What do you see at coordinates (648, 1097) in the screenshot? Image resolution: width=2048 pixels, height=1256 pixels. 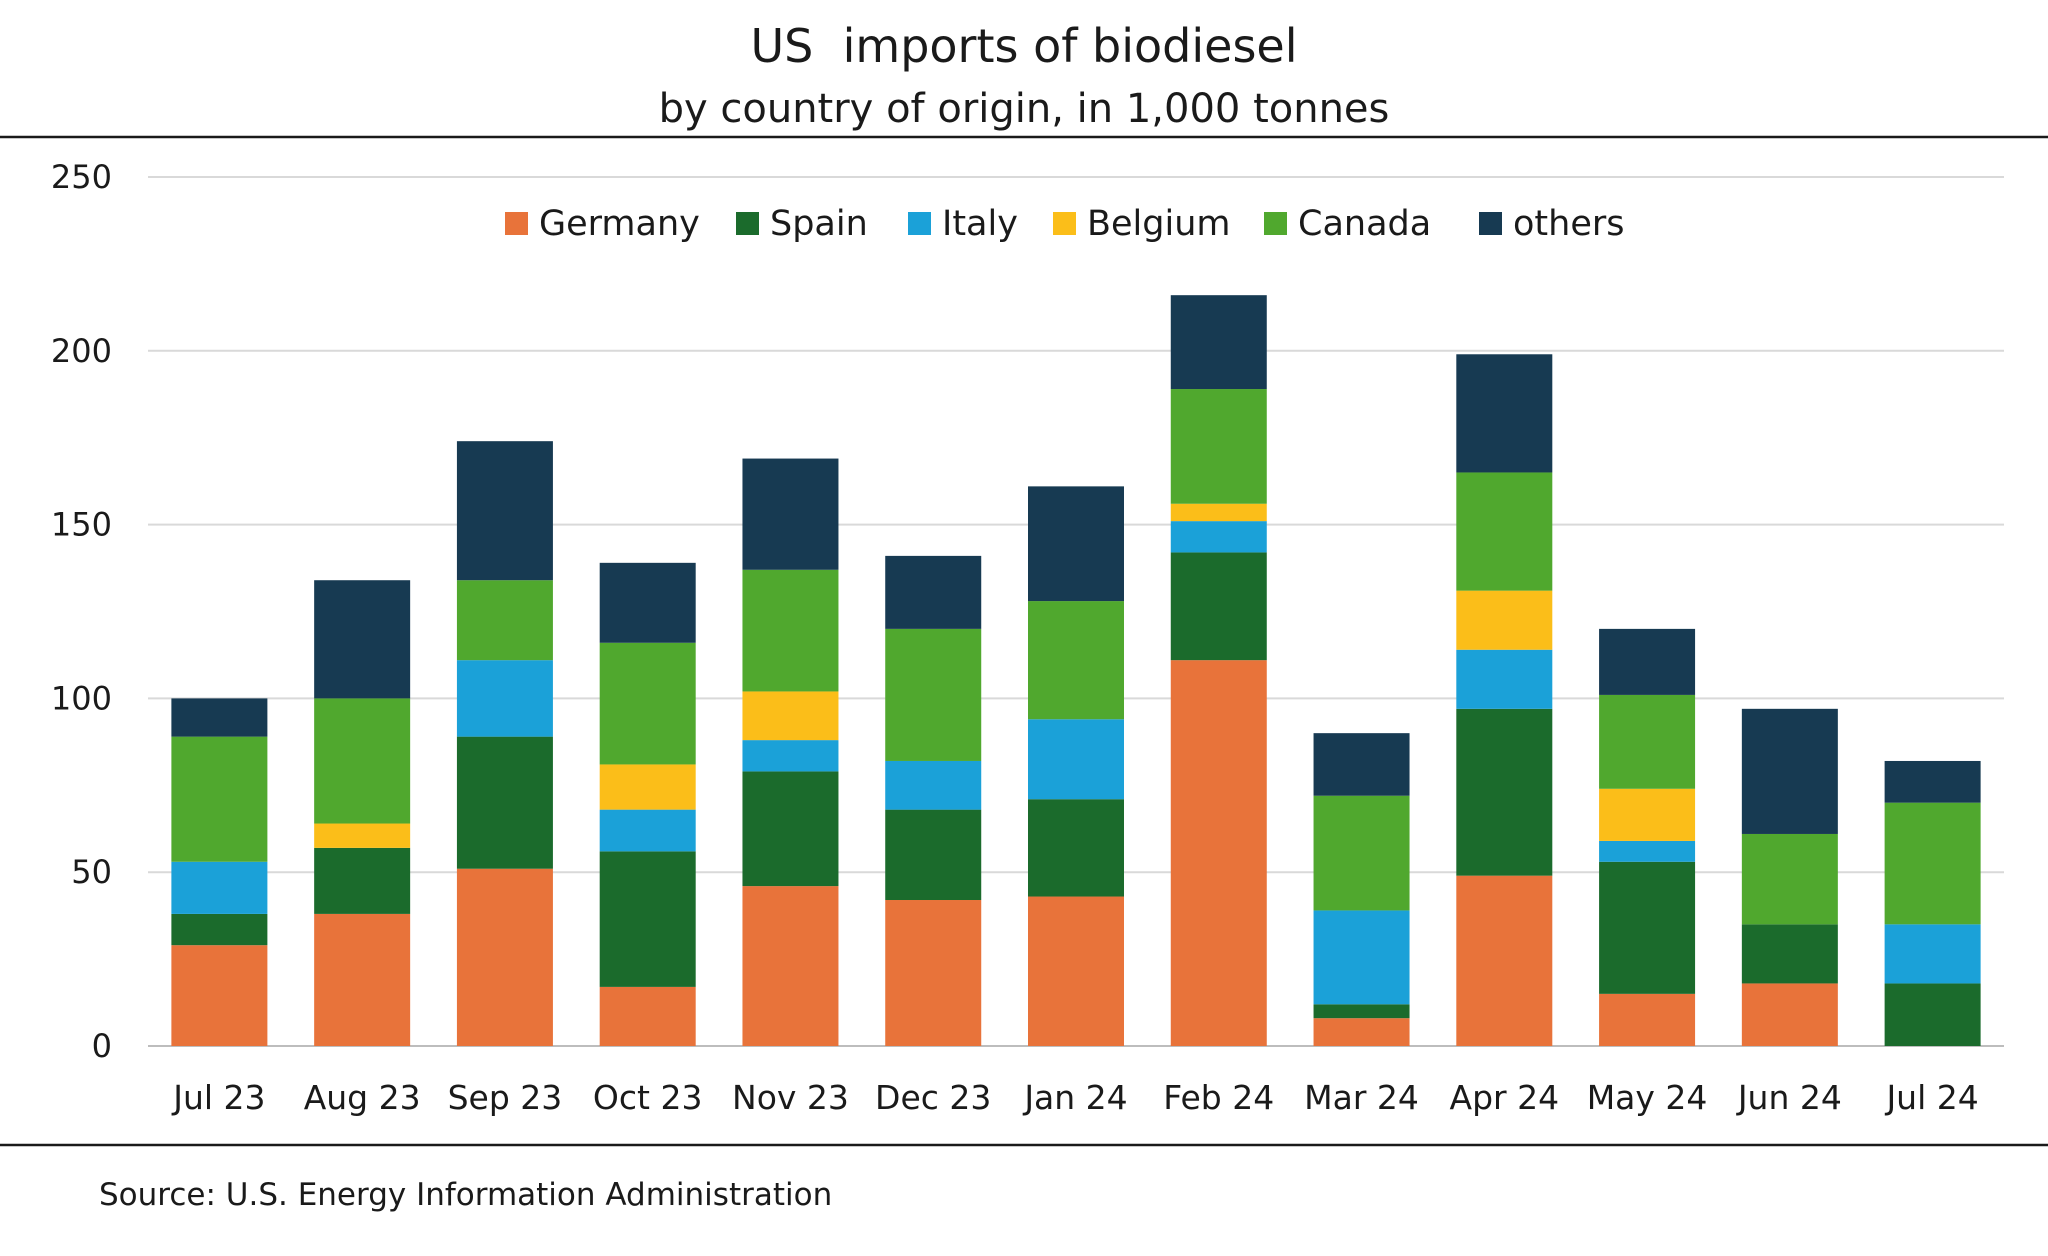 I see `x-tick-label: Oct 23` at bounding box center [648, 1097].